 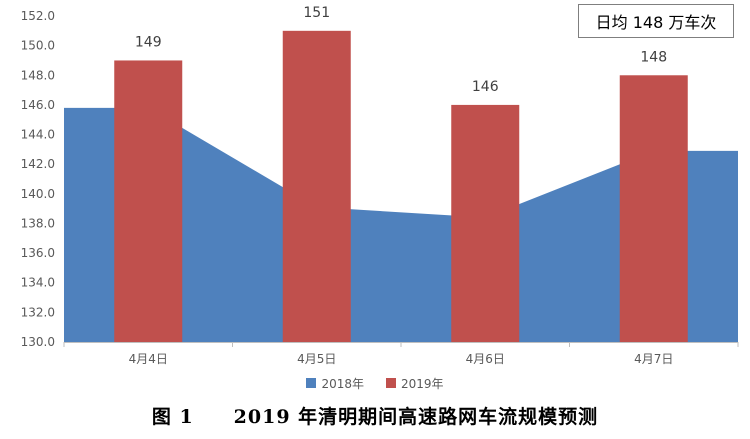 What do you see at coordinates (38, 75) in the screenshot?
I see `y-tick-label: 148.0` at bounding box center [38, 75].